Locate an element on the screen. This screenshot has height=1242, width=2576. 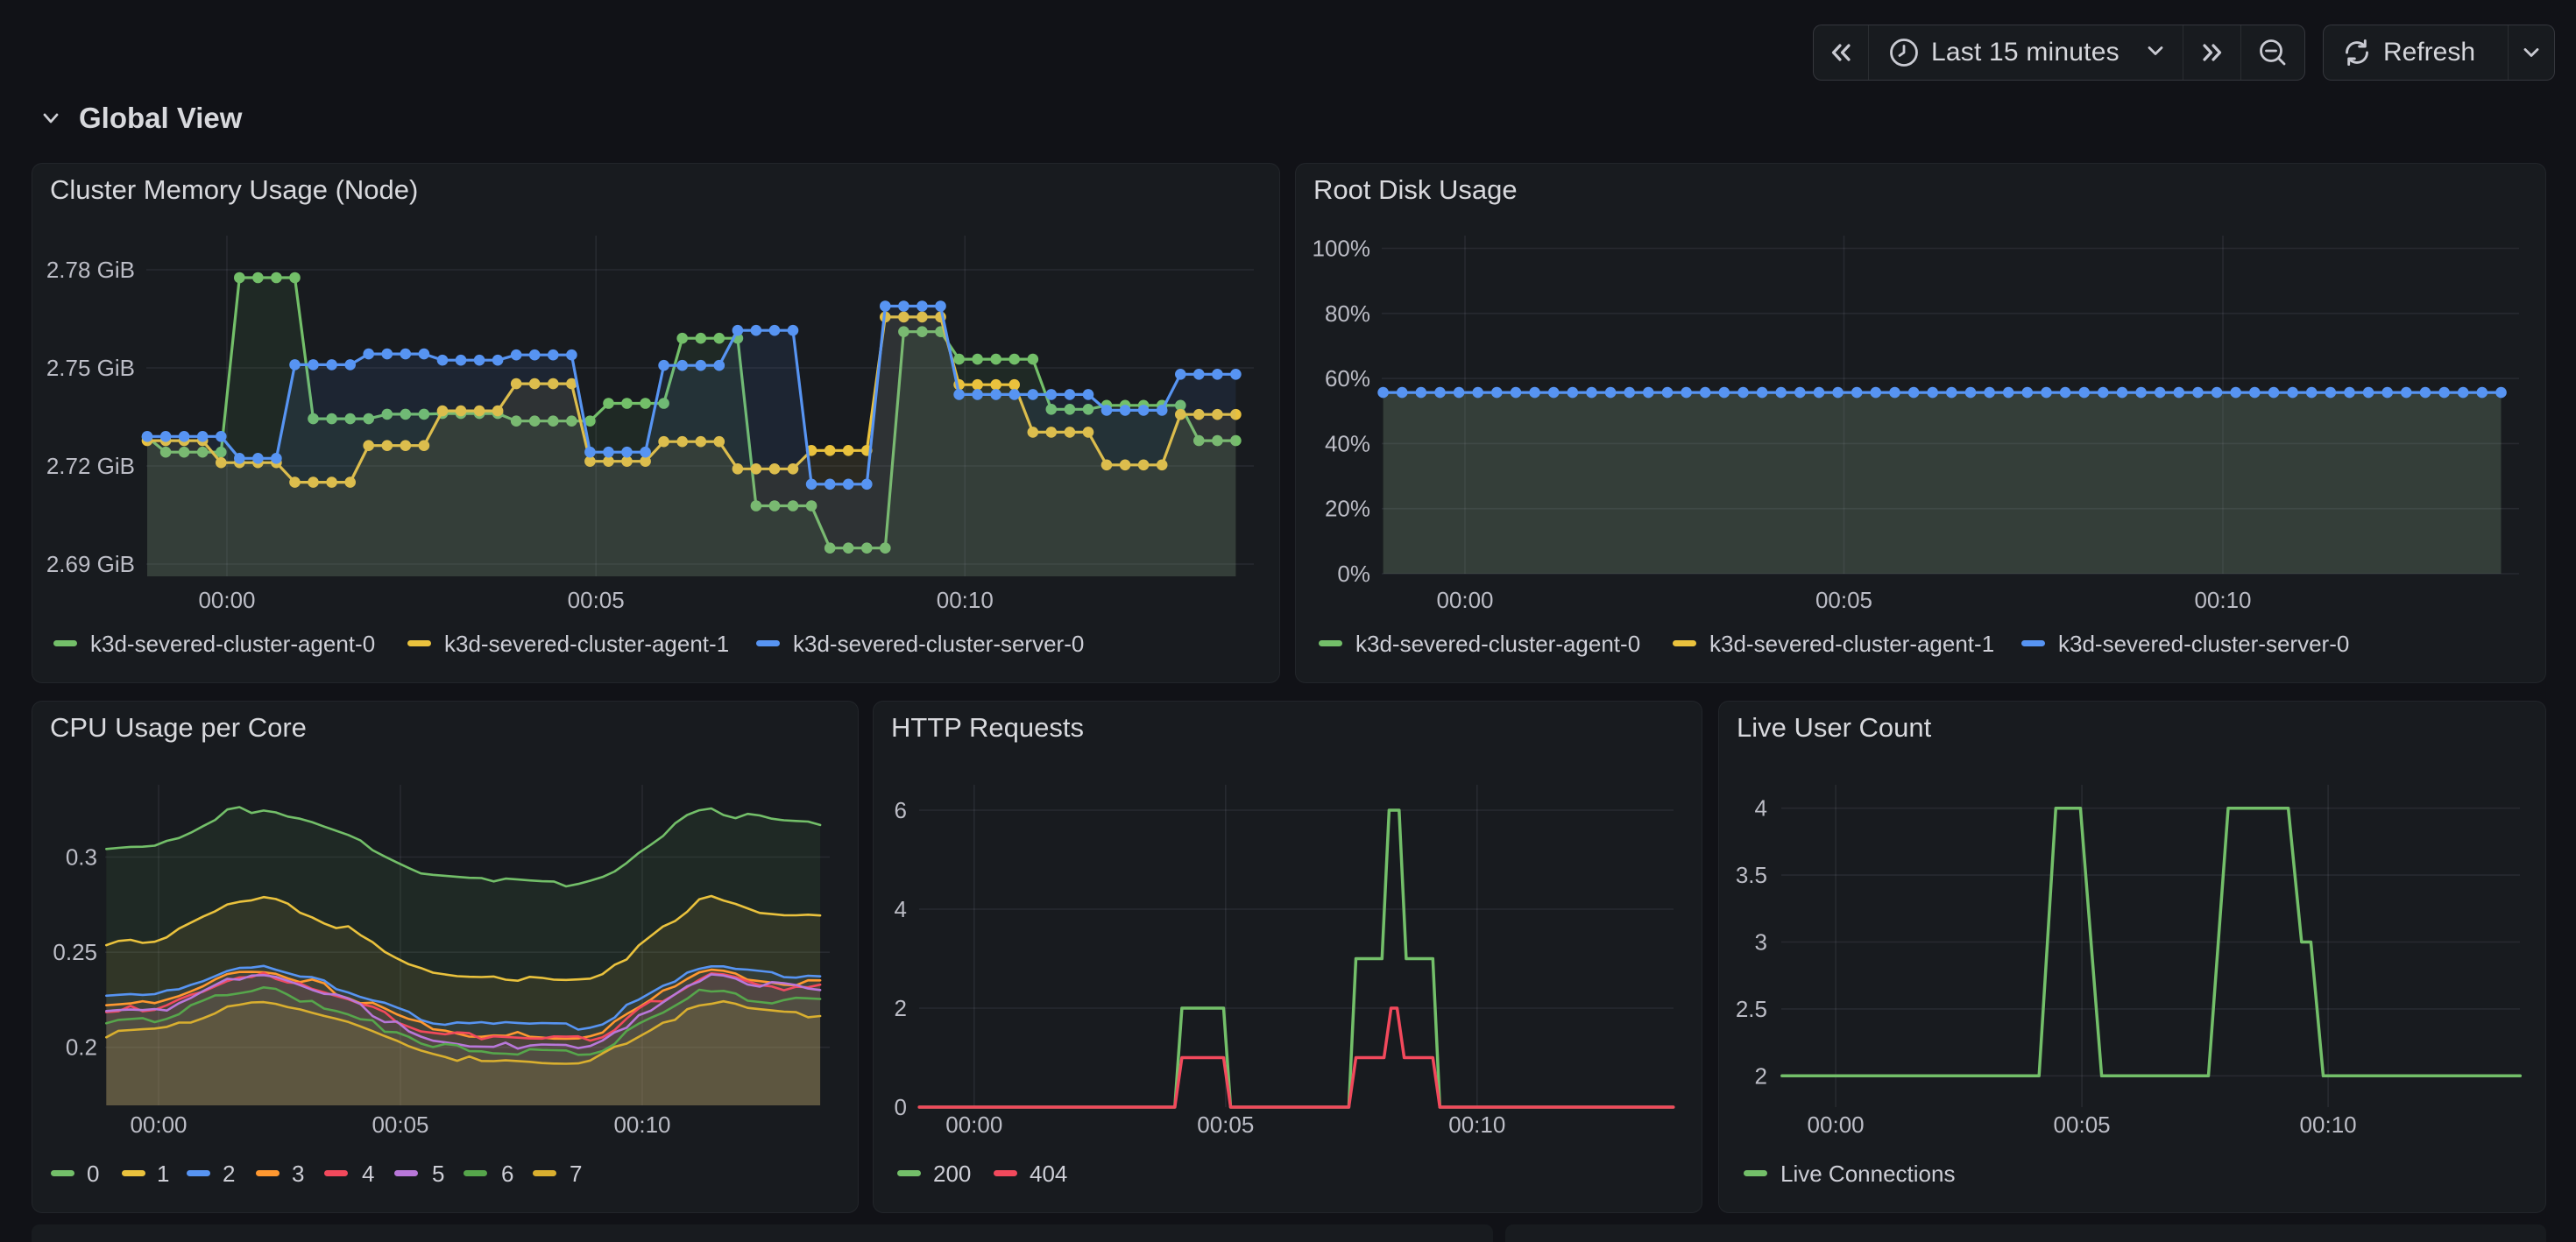
svg-text: 2.78 GiB is located at coordinates (90, 270).